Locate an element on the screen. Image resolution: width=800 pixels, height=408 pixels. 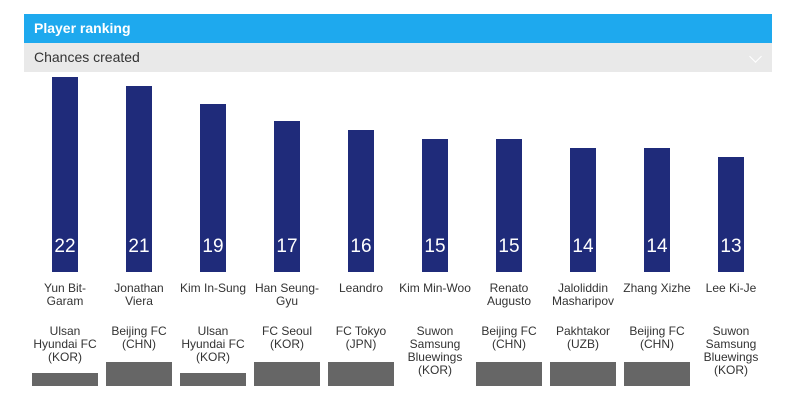
subtitle: Chances created is located at coordinates (87, 57).